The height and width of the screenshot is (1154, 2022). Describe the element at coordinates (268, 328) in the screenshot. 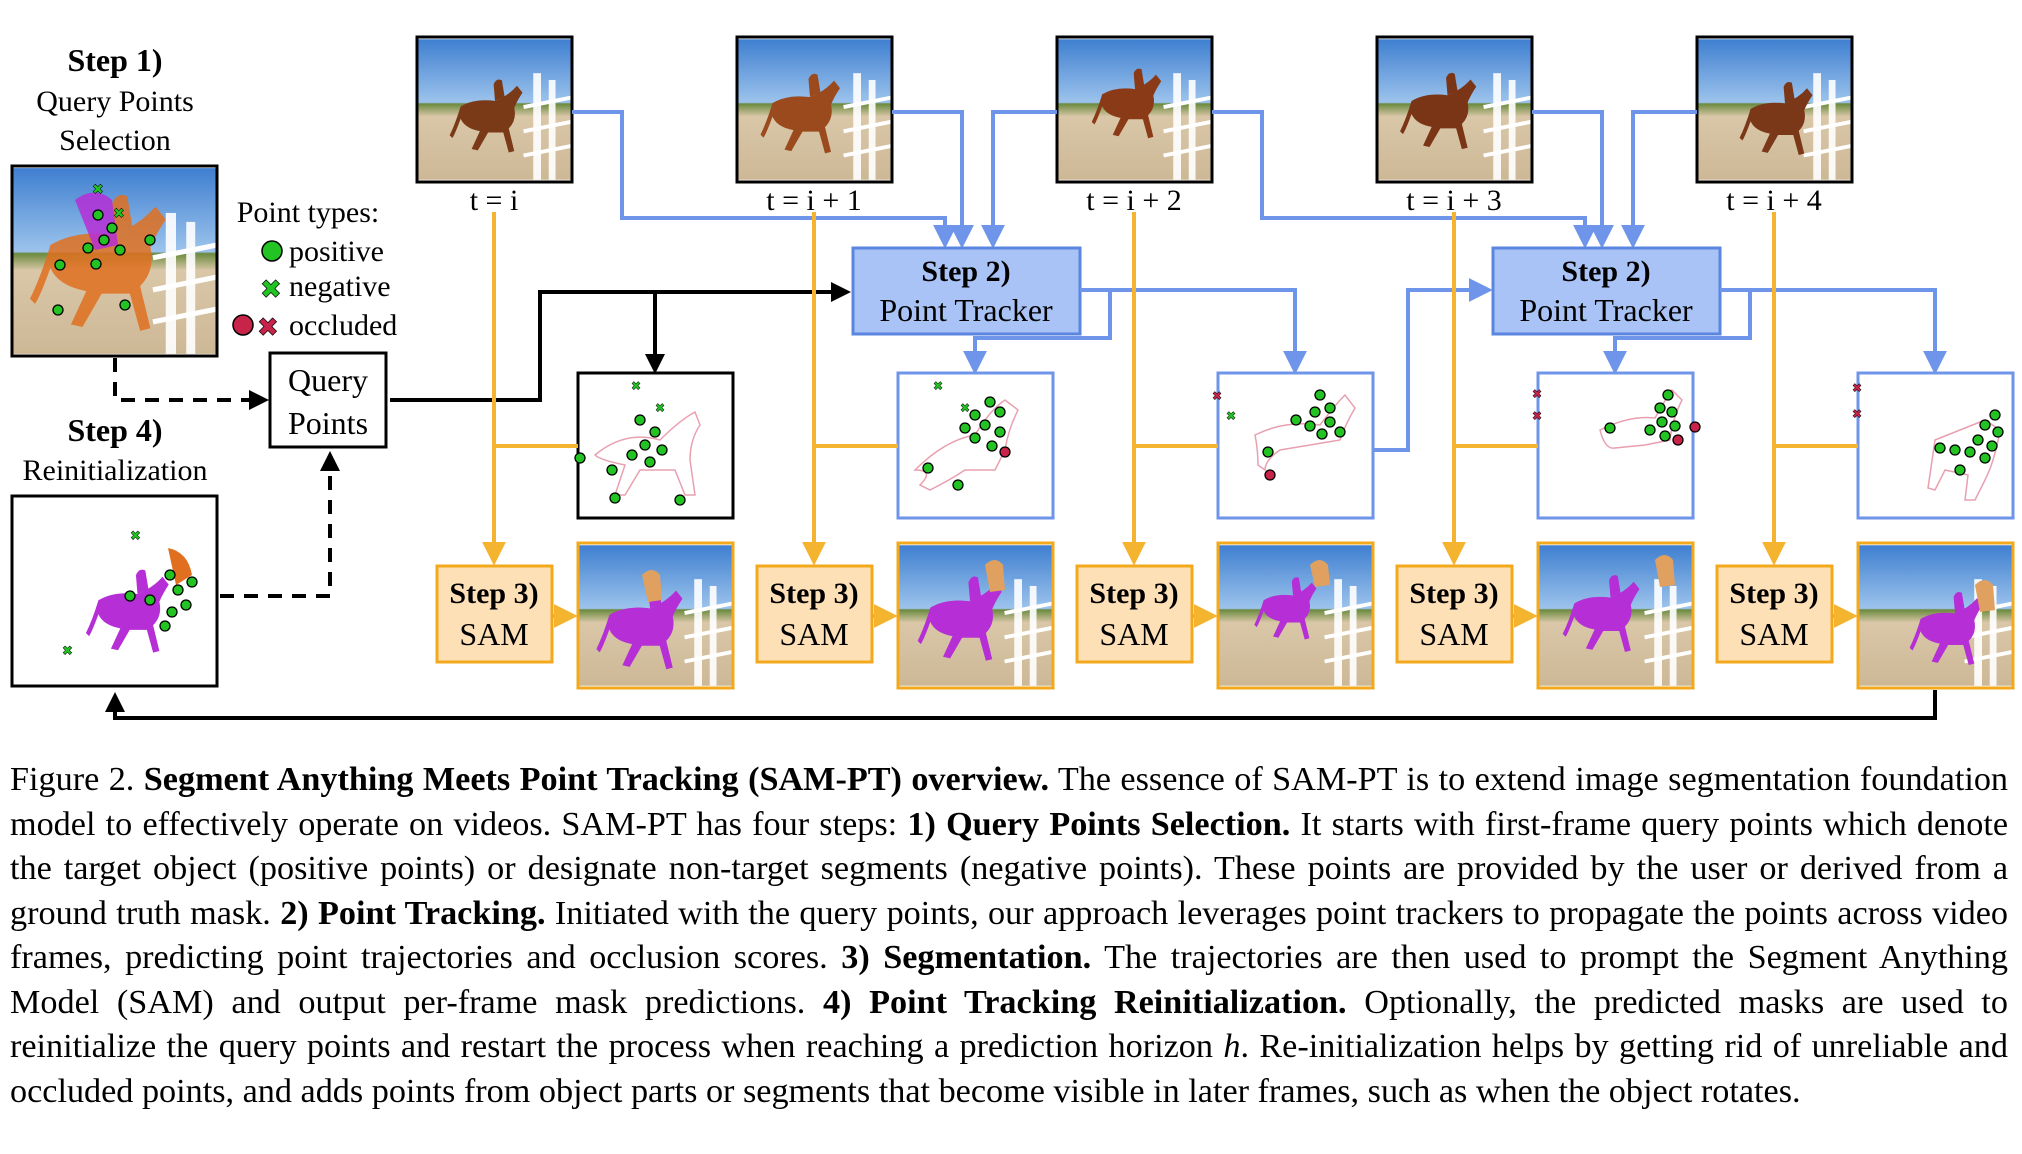

I see `occluded-cross-icon: ✖` at that location.